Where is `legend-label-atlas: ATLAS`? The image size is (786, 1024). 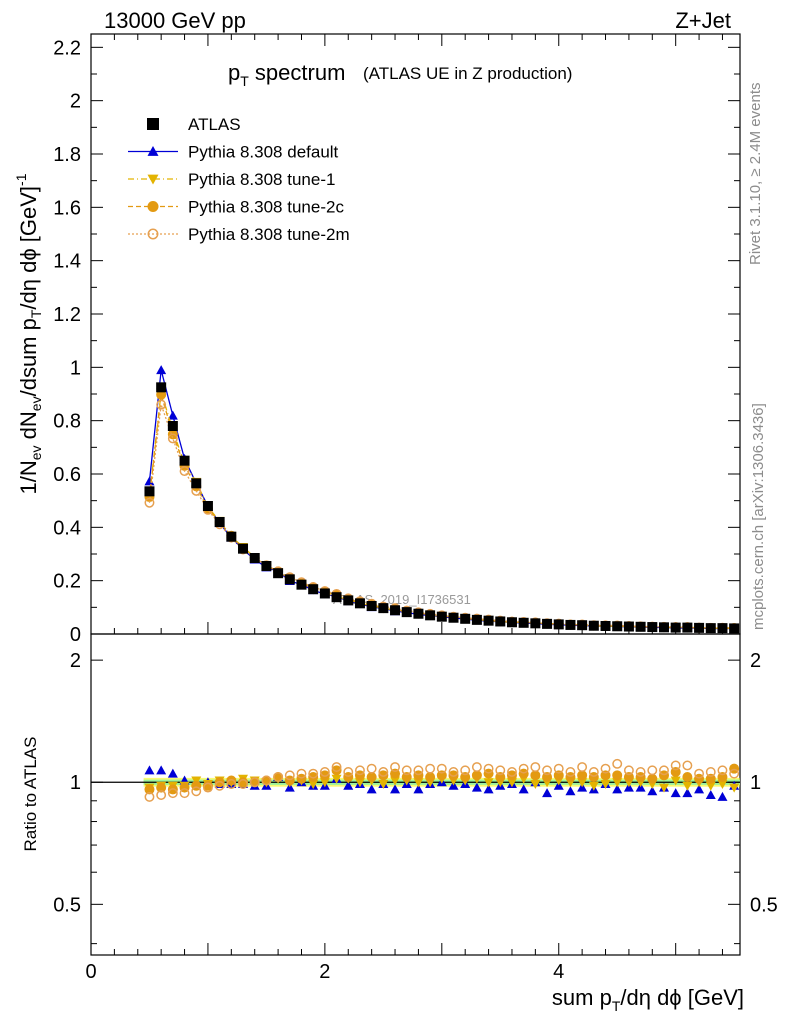
legend-label-atlas: ATLAS is located at coordinates (214, 124).